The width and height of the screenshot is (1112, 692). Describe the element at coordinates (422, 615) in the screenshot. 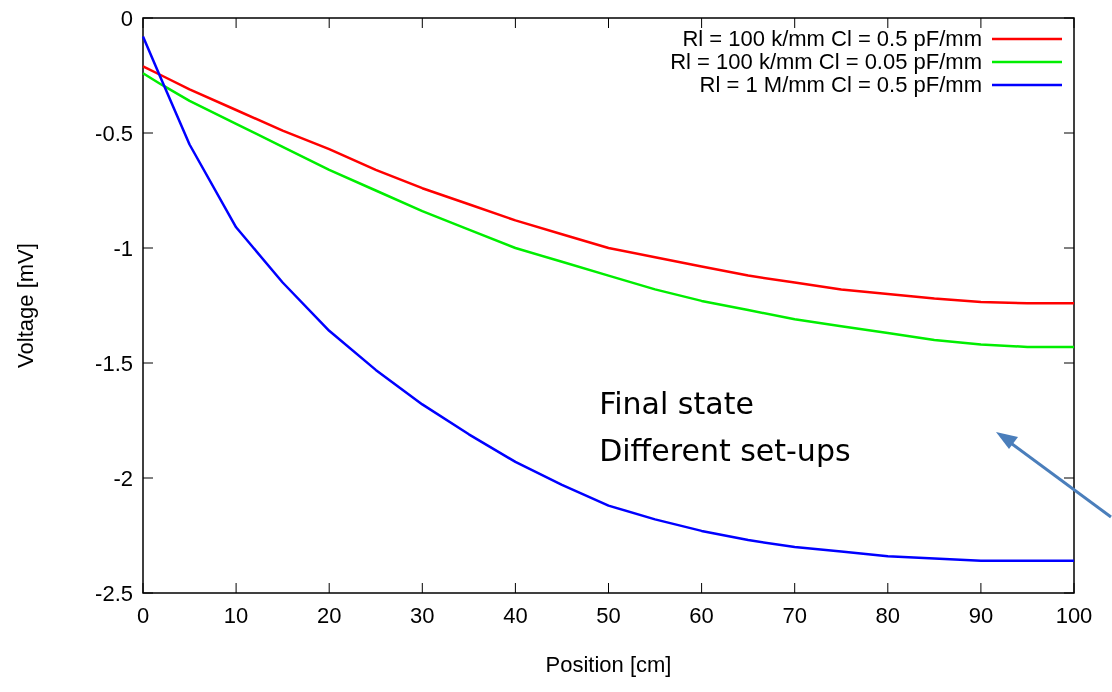

I see `x-tick-label: 30` at that location.